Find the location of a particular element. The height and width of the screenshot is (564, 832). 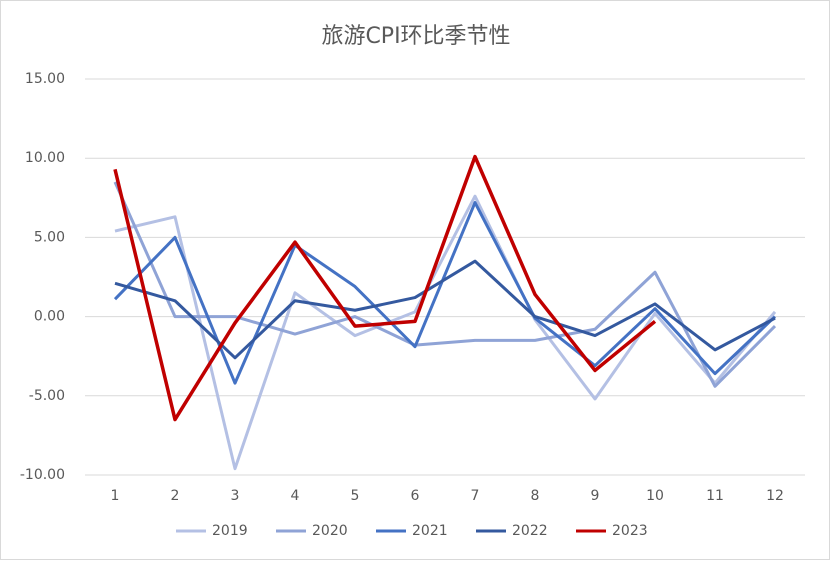

legend-label: 2019 is located at coordinates (230, 531).